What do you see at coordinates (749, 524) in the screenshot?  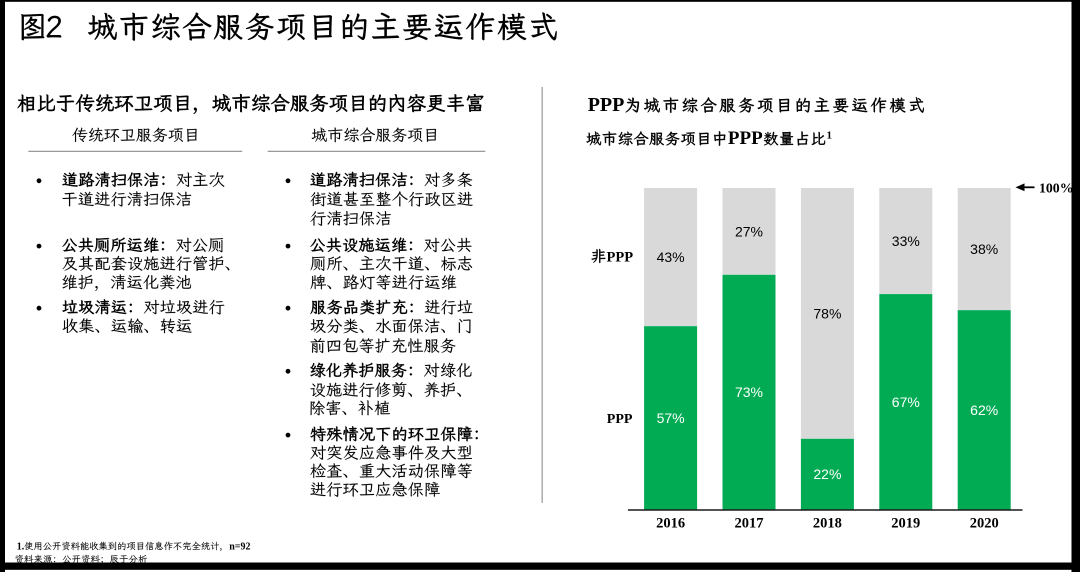 I see `svg-text: 2017` at bounding box center [749, 524].